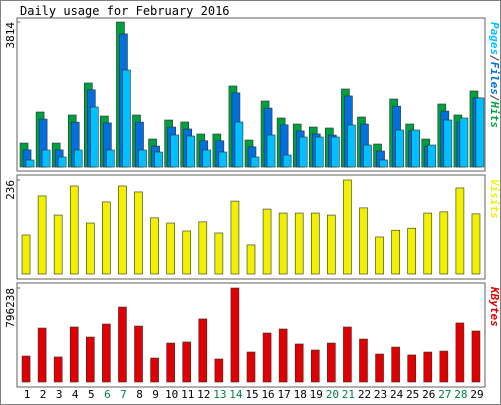 Image resolution: width=501 pixels, height=405 pixels. I want to click on legend: Pages/Files/Hits, so click(494, 75).